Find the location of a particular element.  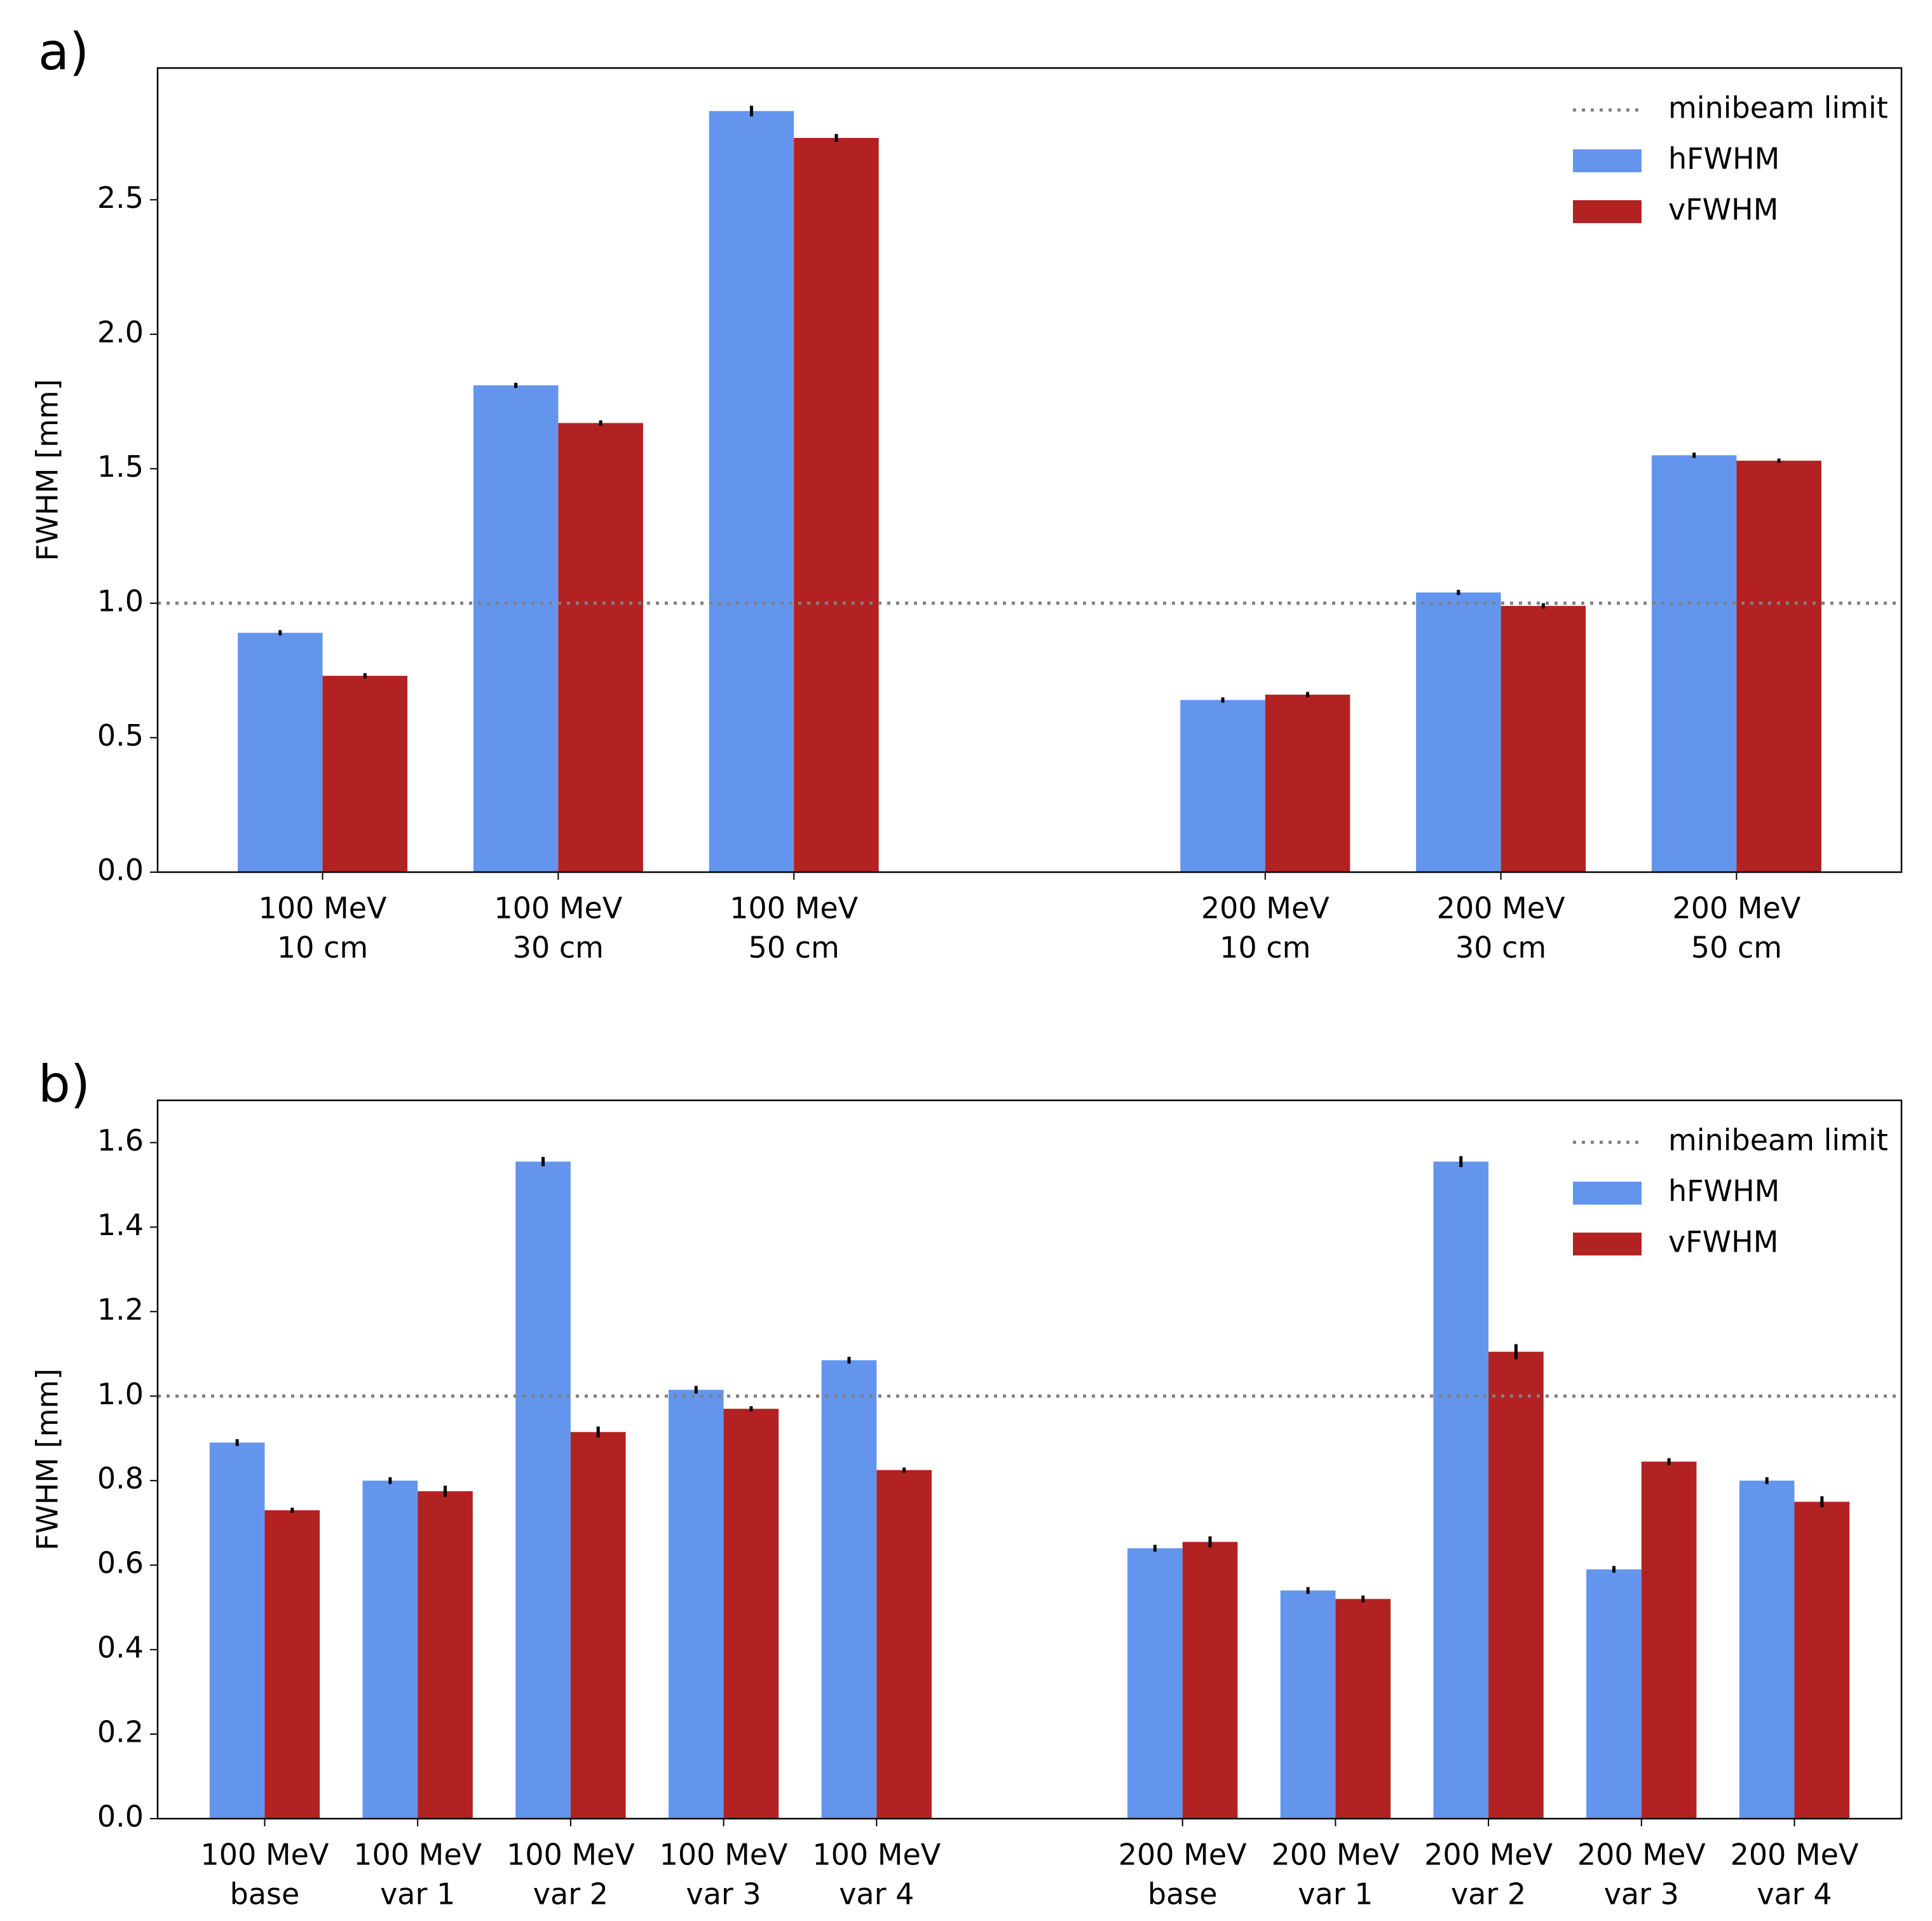

y-tick-label: 1.6 is located at coordinates (120, 1140).